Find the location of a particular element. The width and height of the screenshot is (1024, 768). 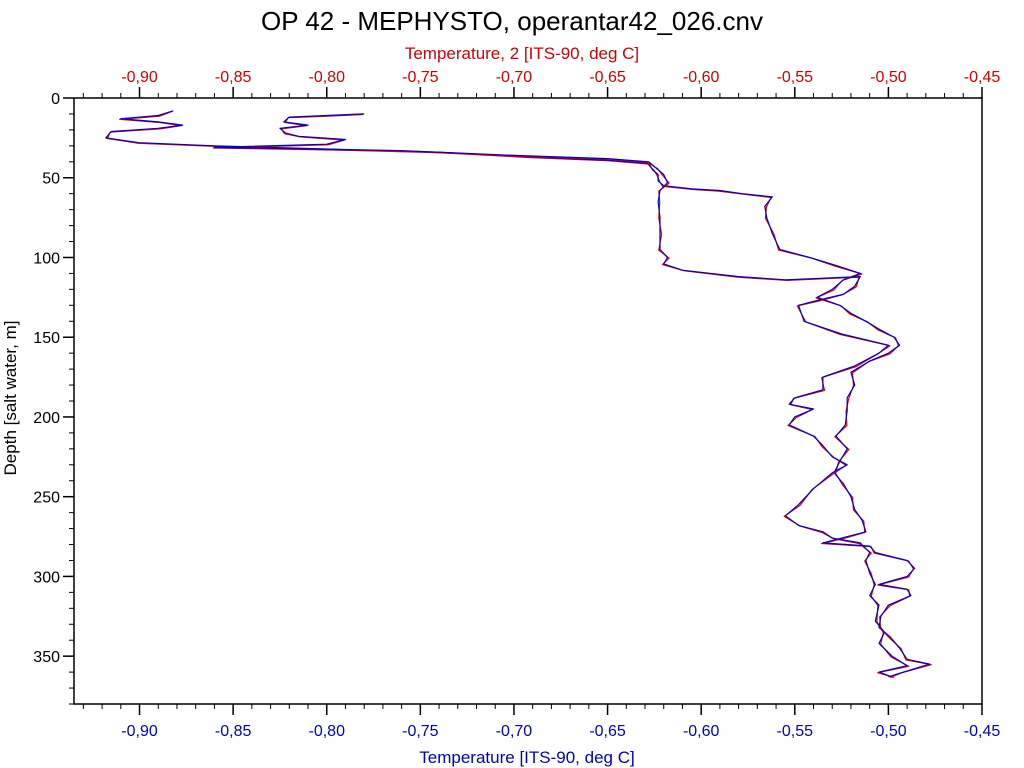

x-tick-label: -0,85 is located at coordinates (233, 731).